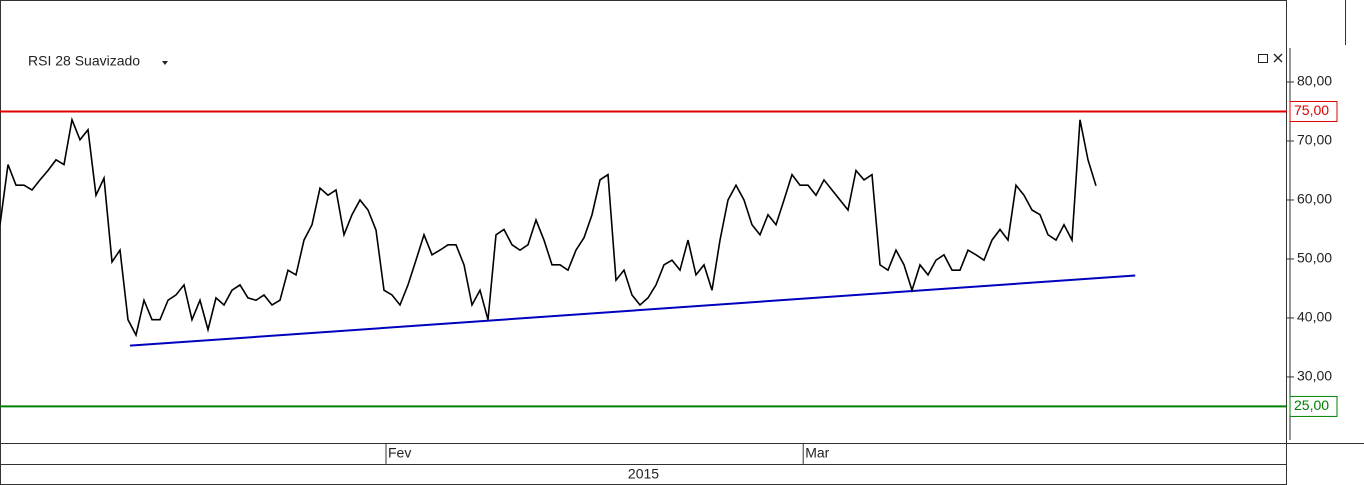 This screenshot has height=485, width=1364. Describe the element at coordinates (84, 61) in the screenshot. I see `chart-title: RSI 28 Suavizado` at that location.